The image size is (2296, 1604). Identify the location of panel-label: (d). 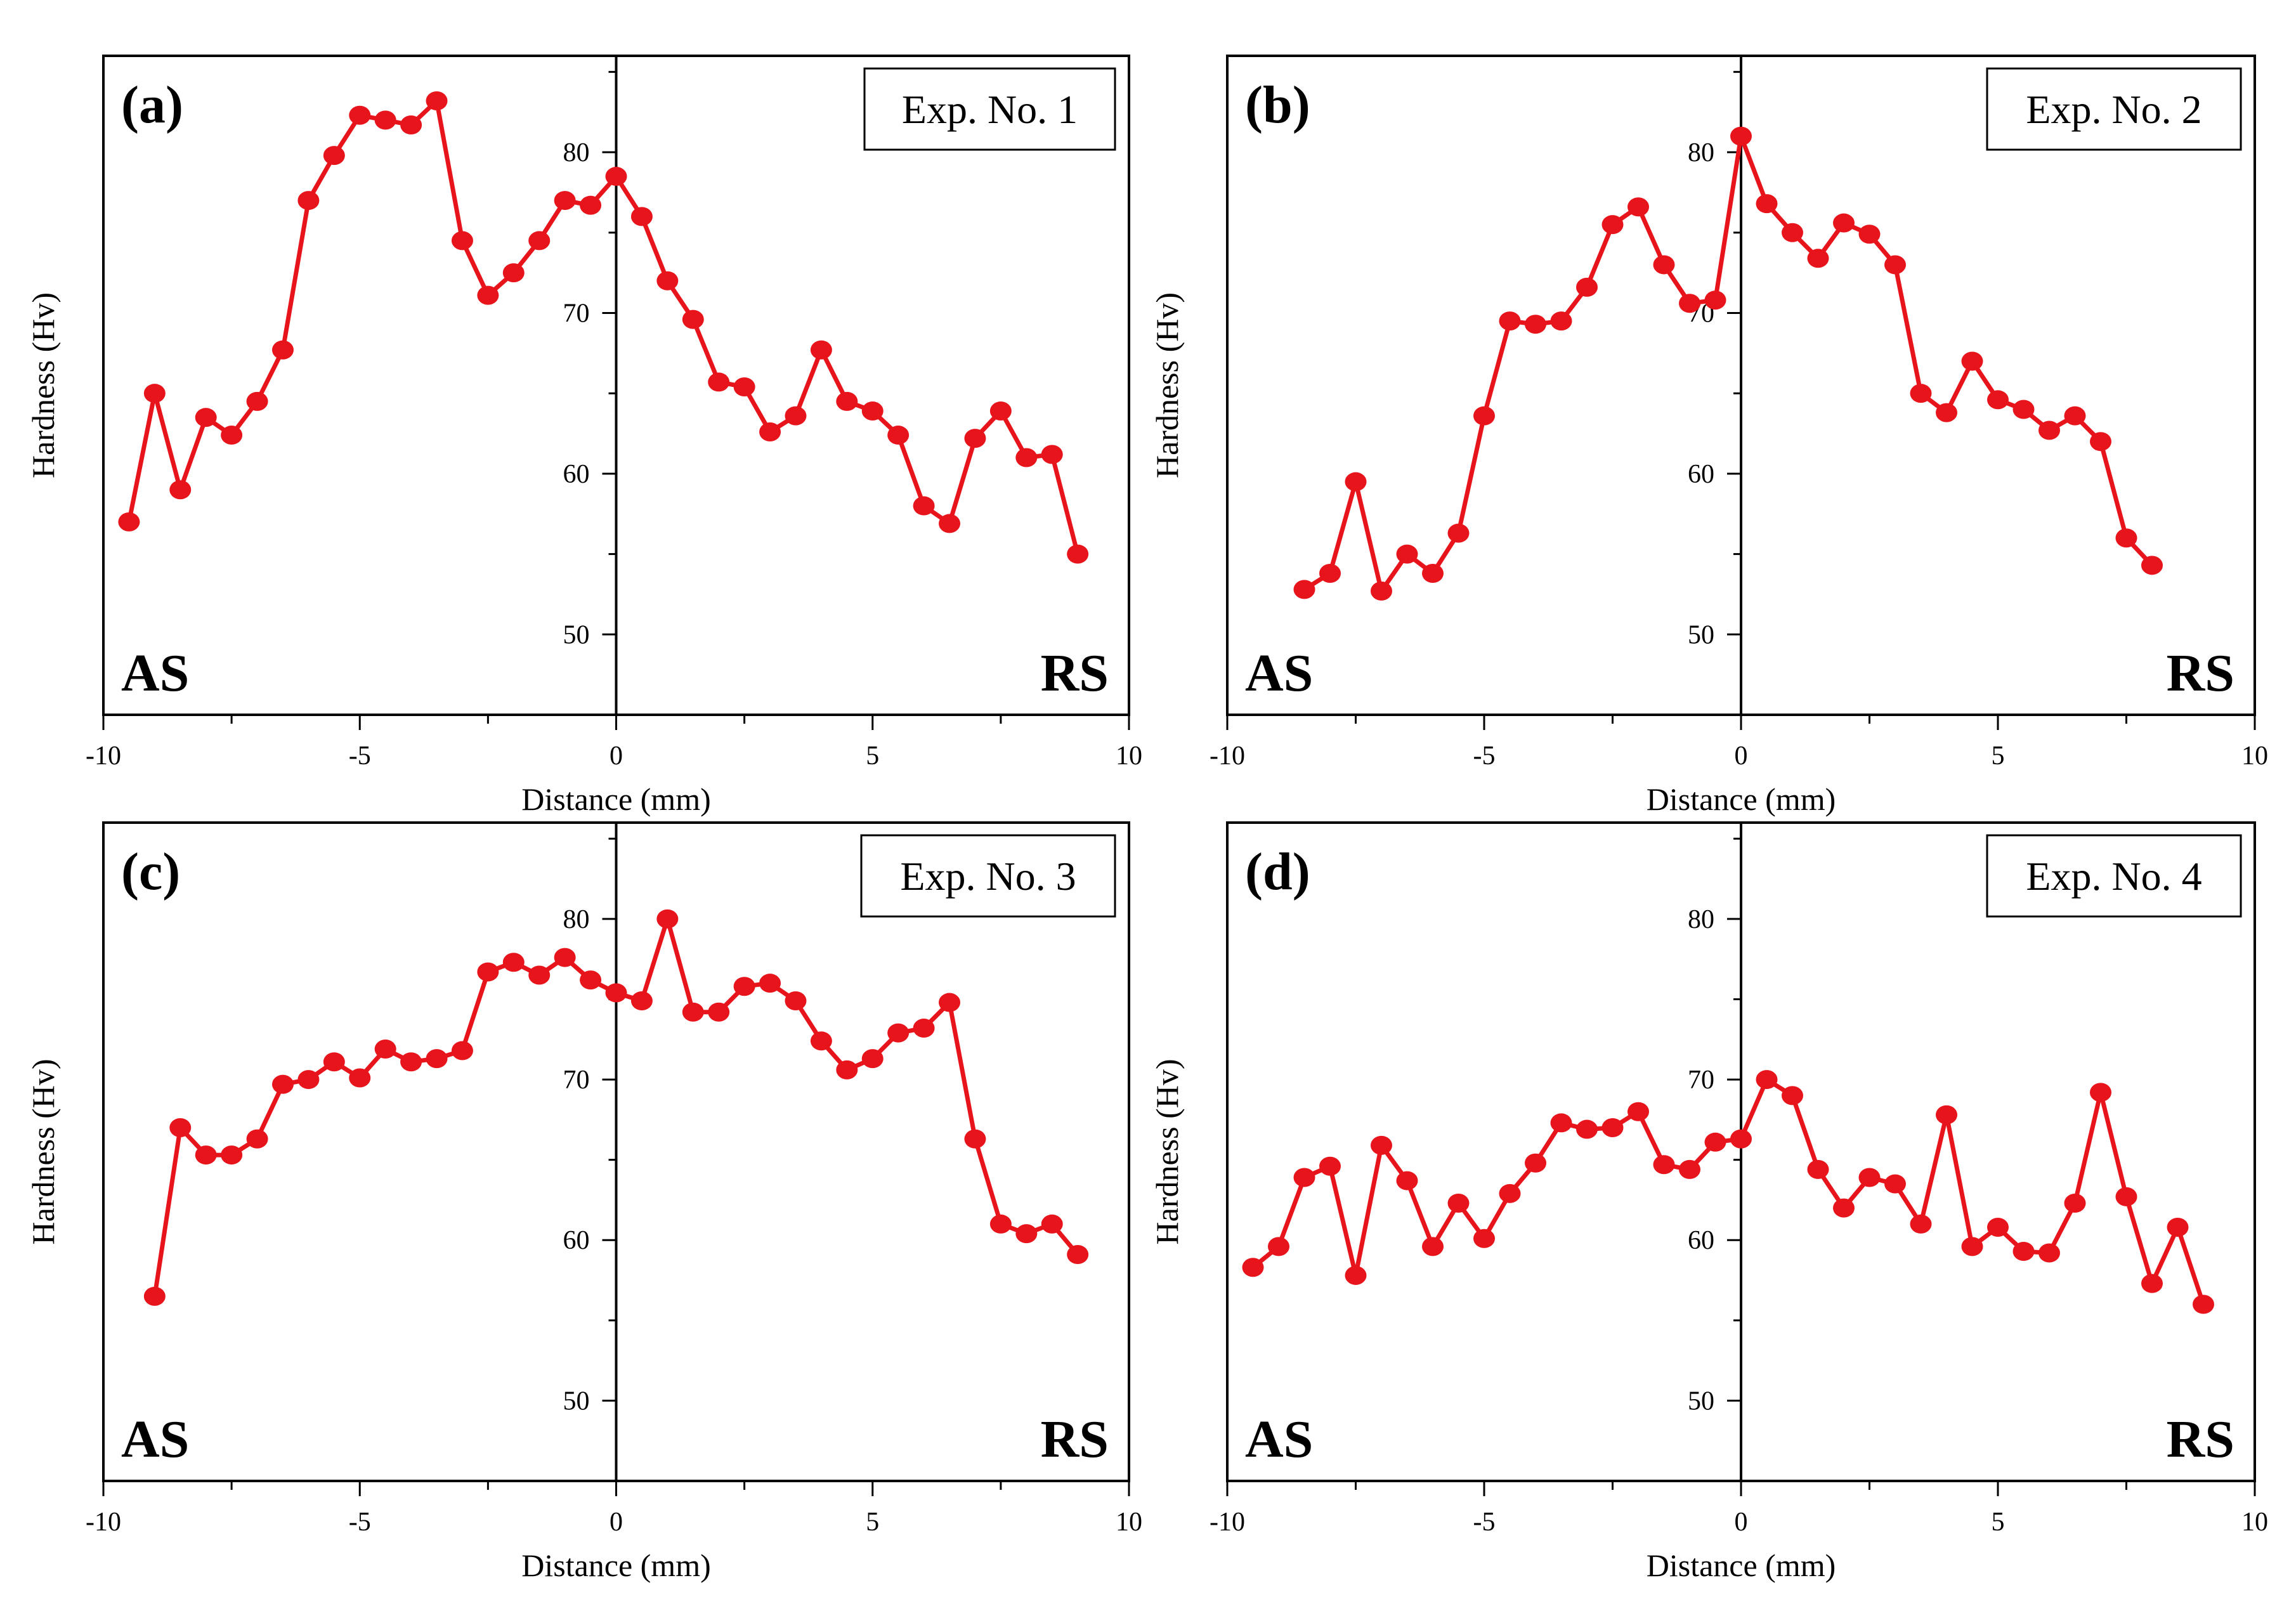
(1277, 871).